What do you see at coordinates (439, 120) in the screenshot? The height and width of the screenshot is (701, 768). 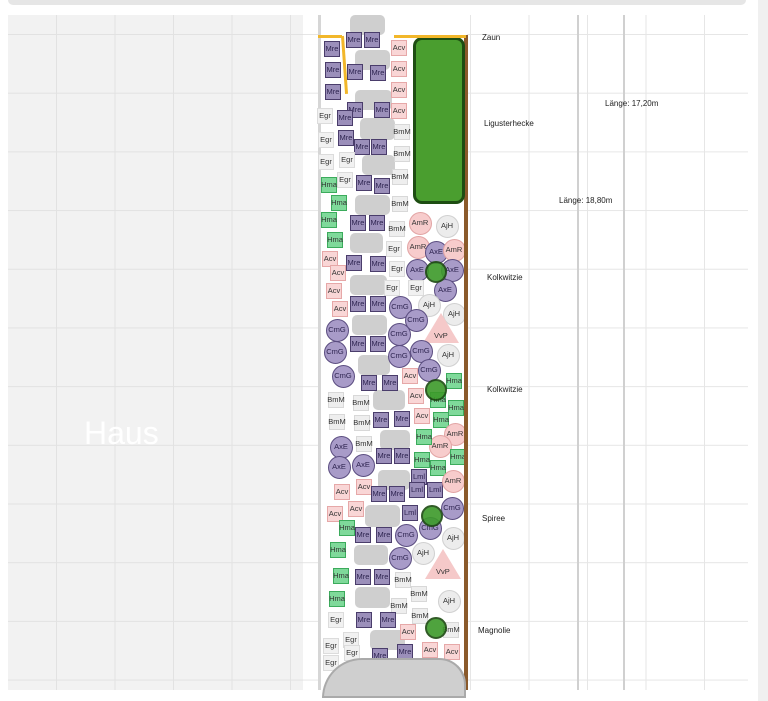 I see `privet-hedge` at bounding box center [439, 120].